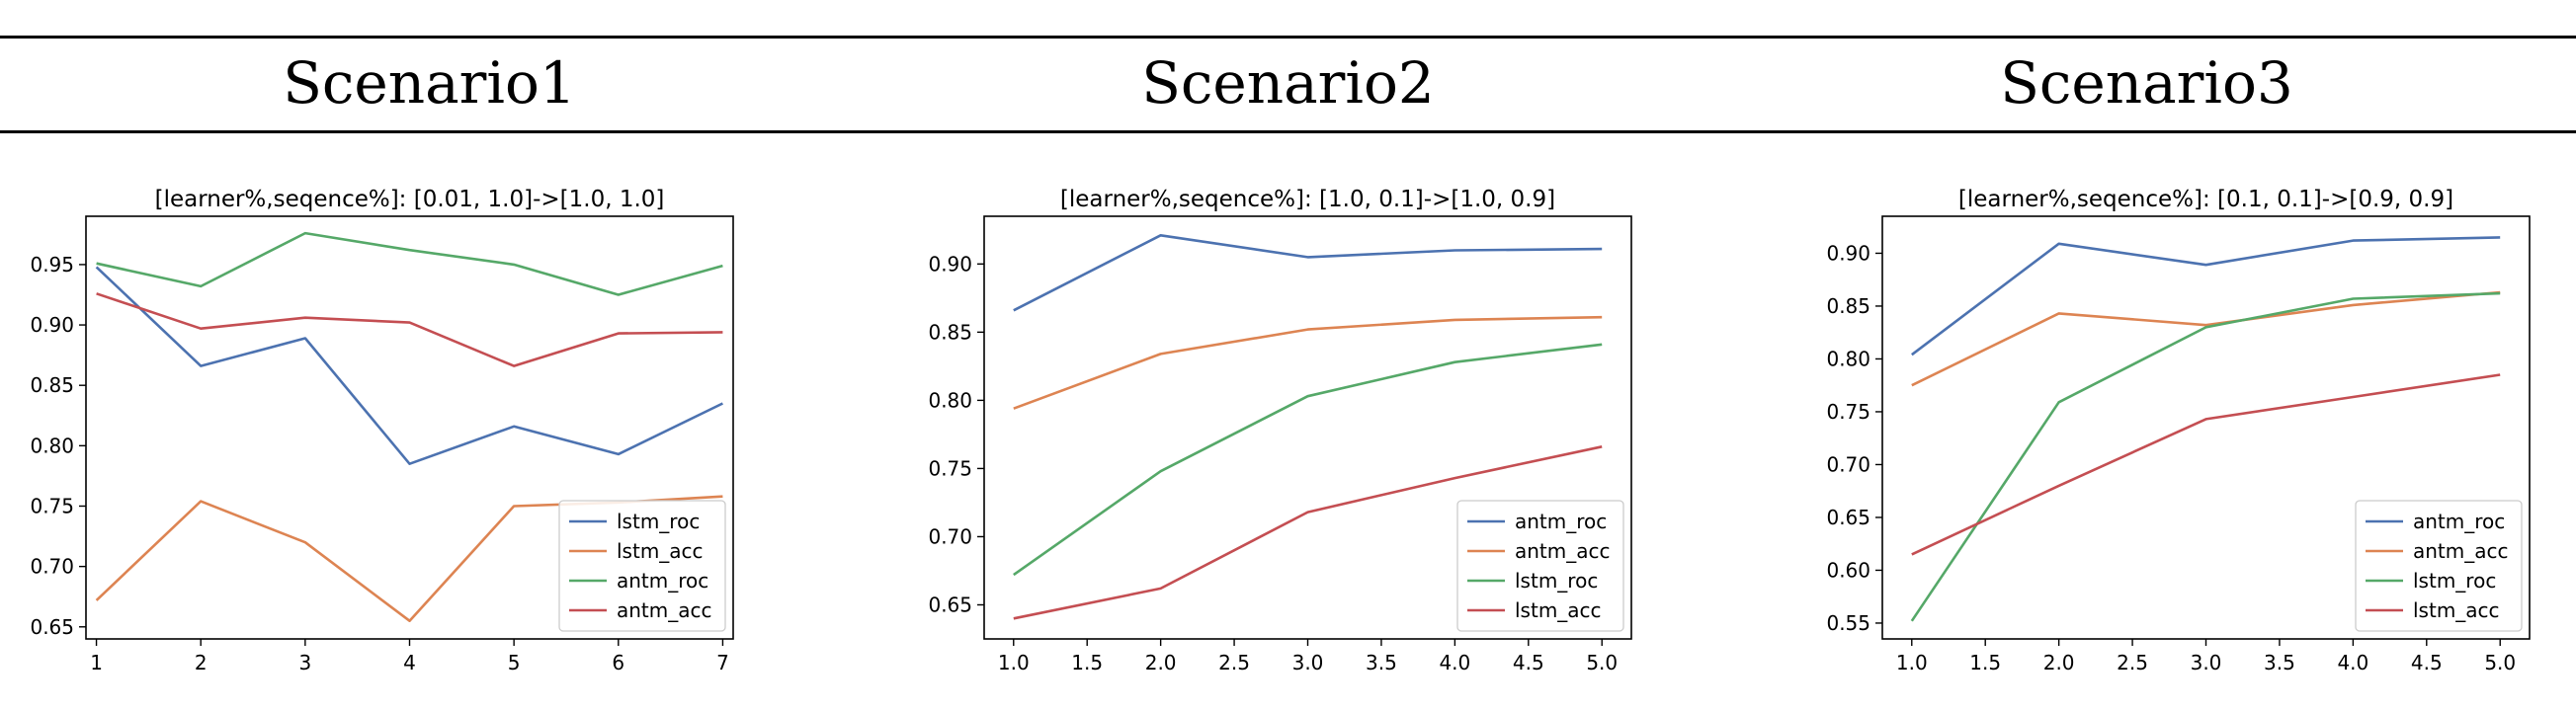 This screenshot has height=713, width=2576. I want to click on chart-3-series-lstm_roc-line, so click(2205, 457).